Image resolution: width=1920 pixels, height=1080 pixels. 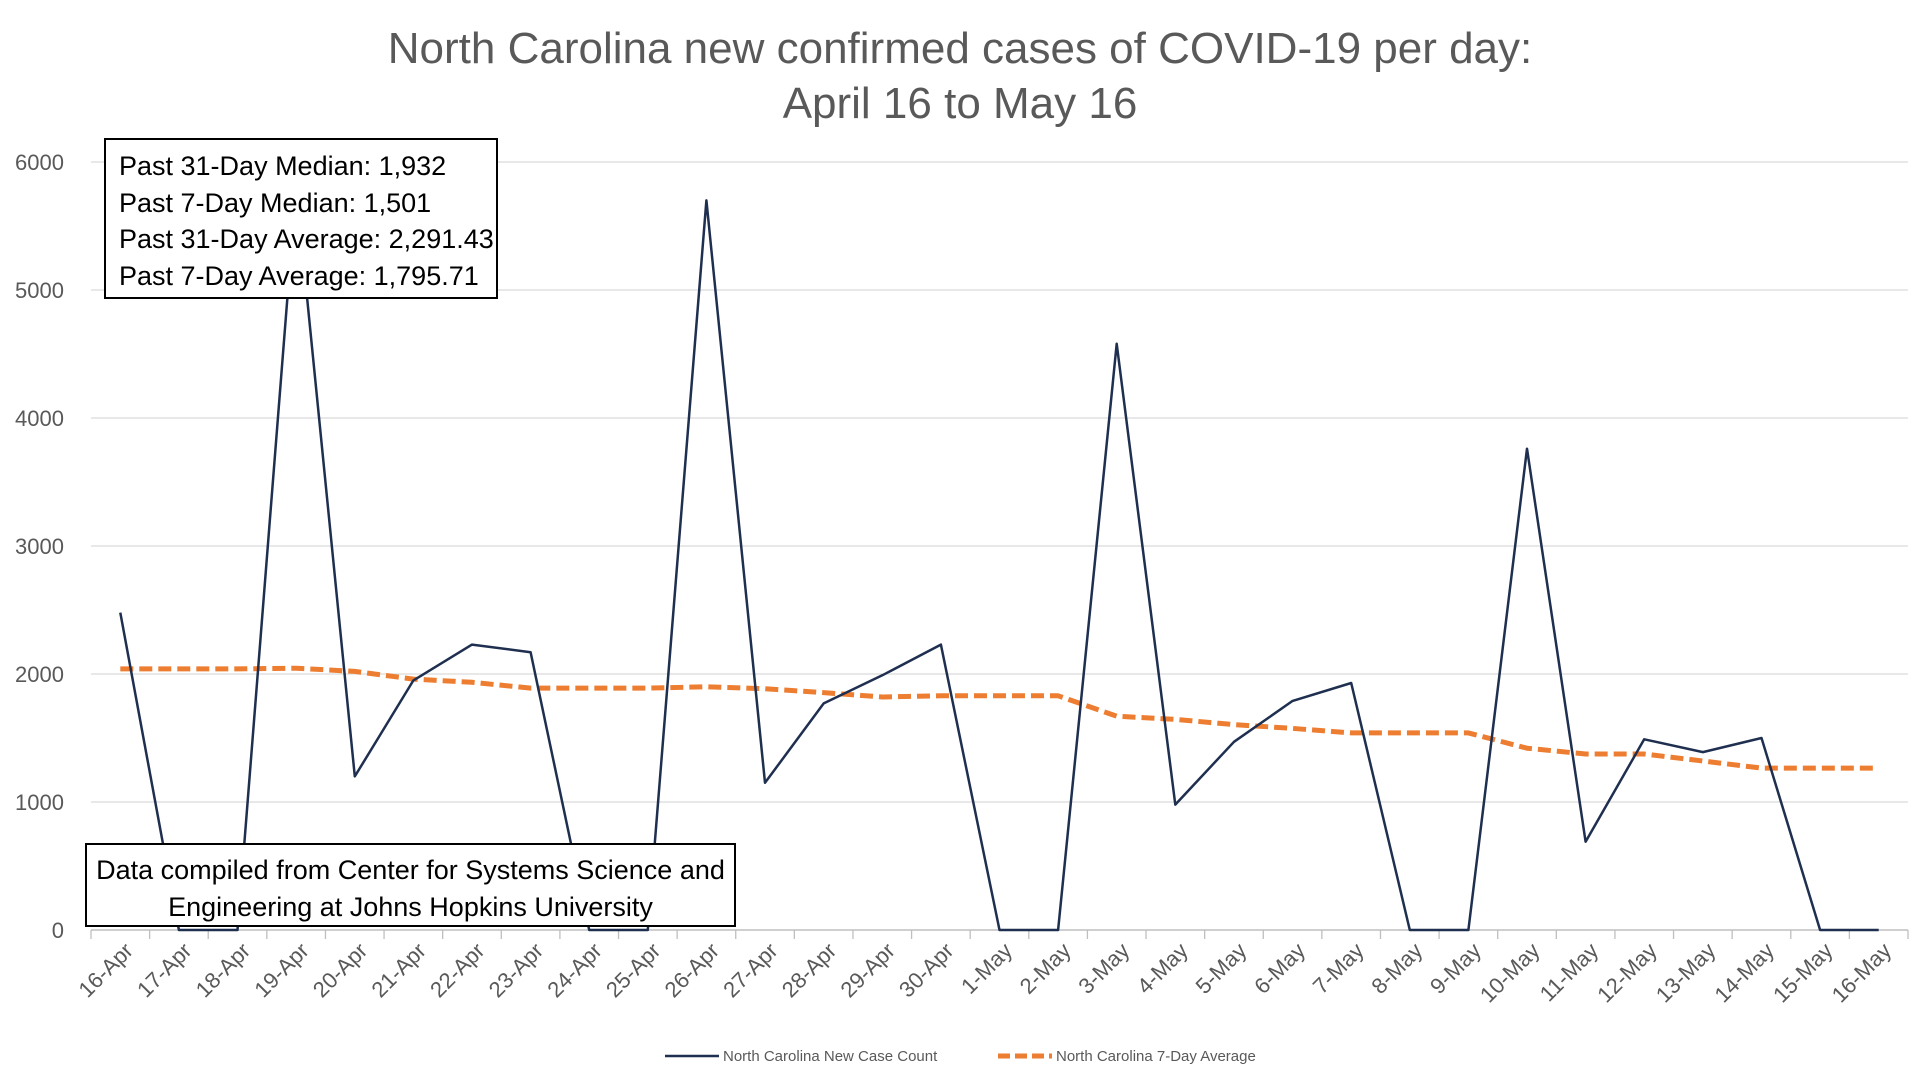 I want to click on stat-31-day-average: Past 31-Day Average: 2,291.43, so click(x=306, y=239).